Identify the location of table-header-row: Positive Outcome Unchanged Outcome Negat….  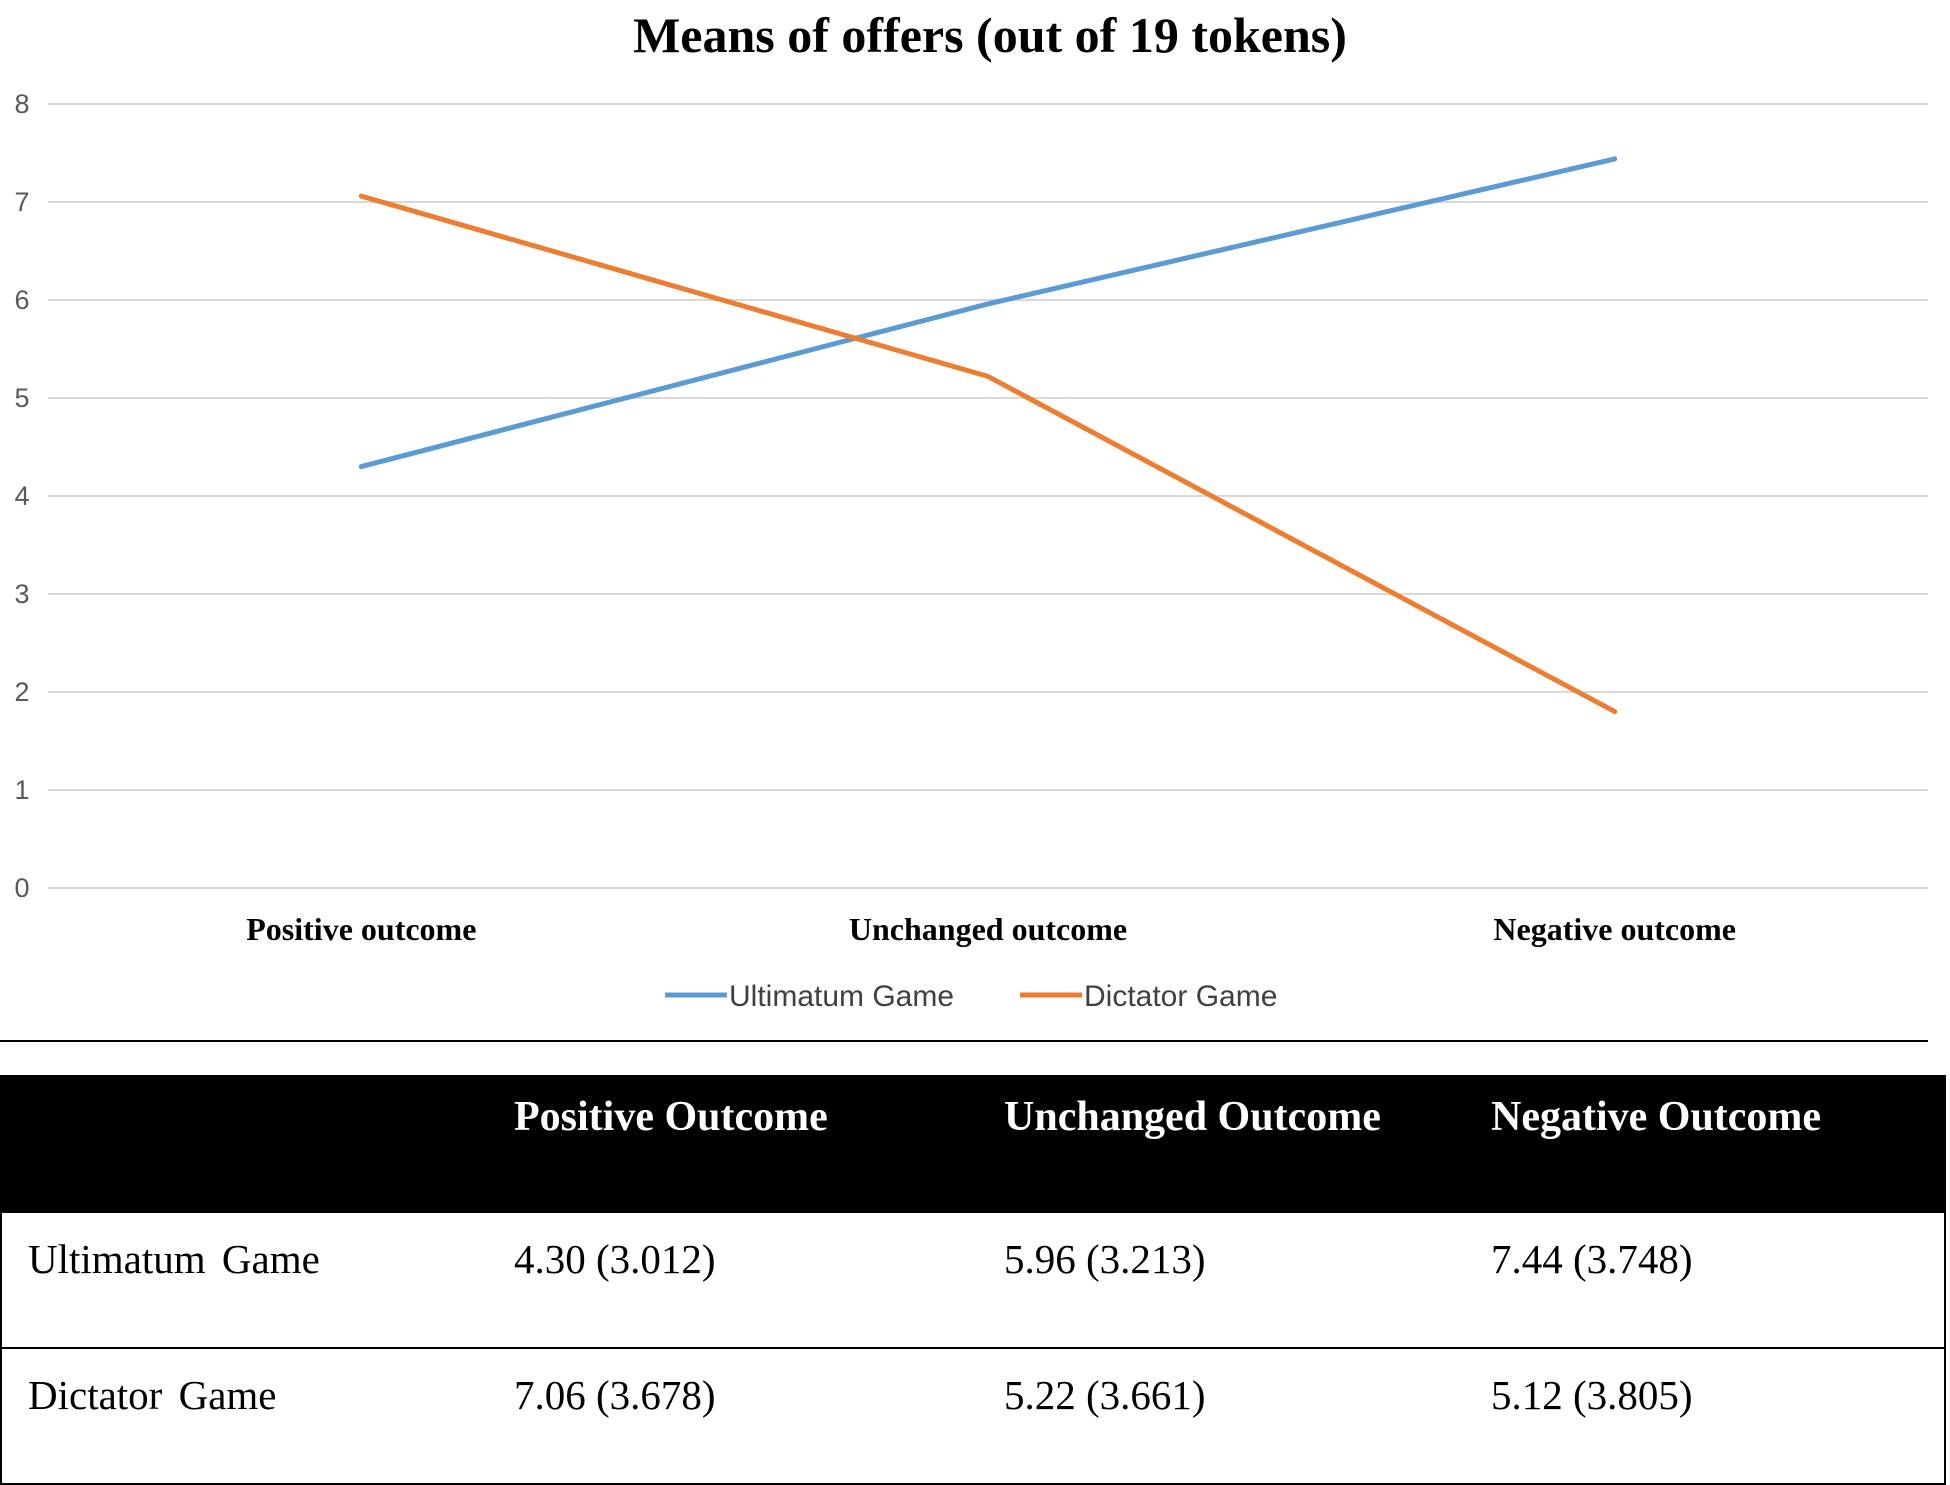
(973, 1144).